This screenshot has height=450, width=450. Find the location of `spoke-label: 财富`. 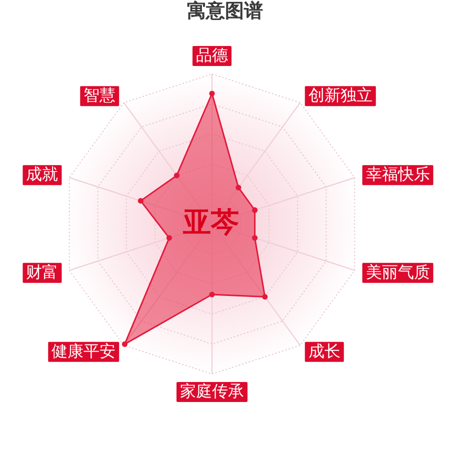

spoke-label: 财富 is located at coordinates (42, 272).